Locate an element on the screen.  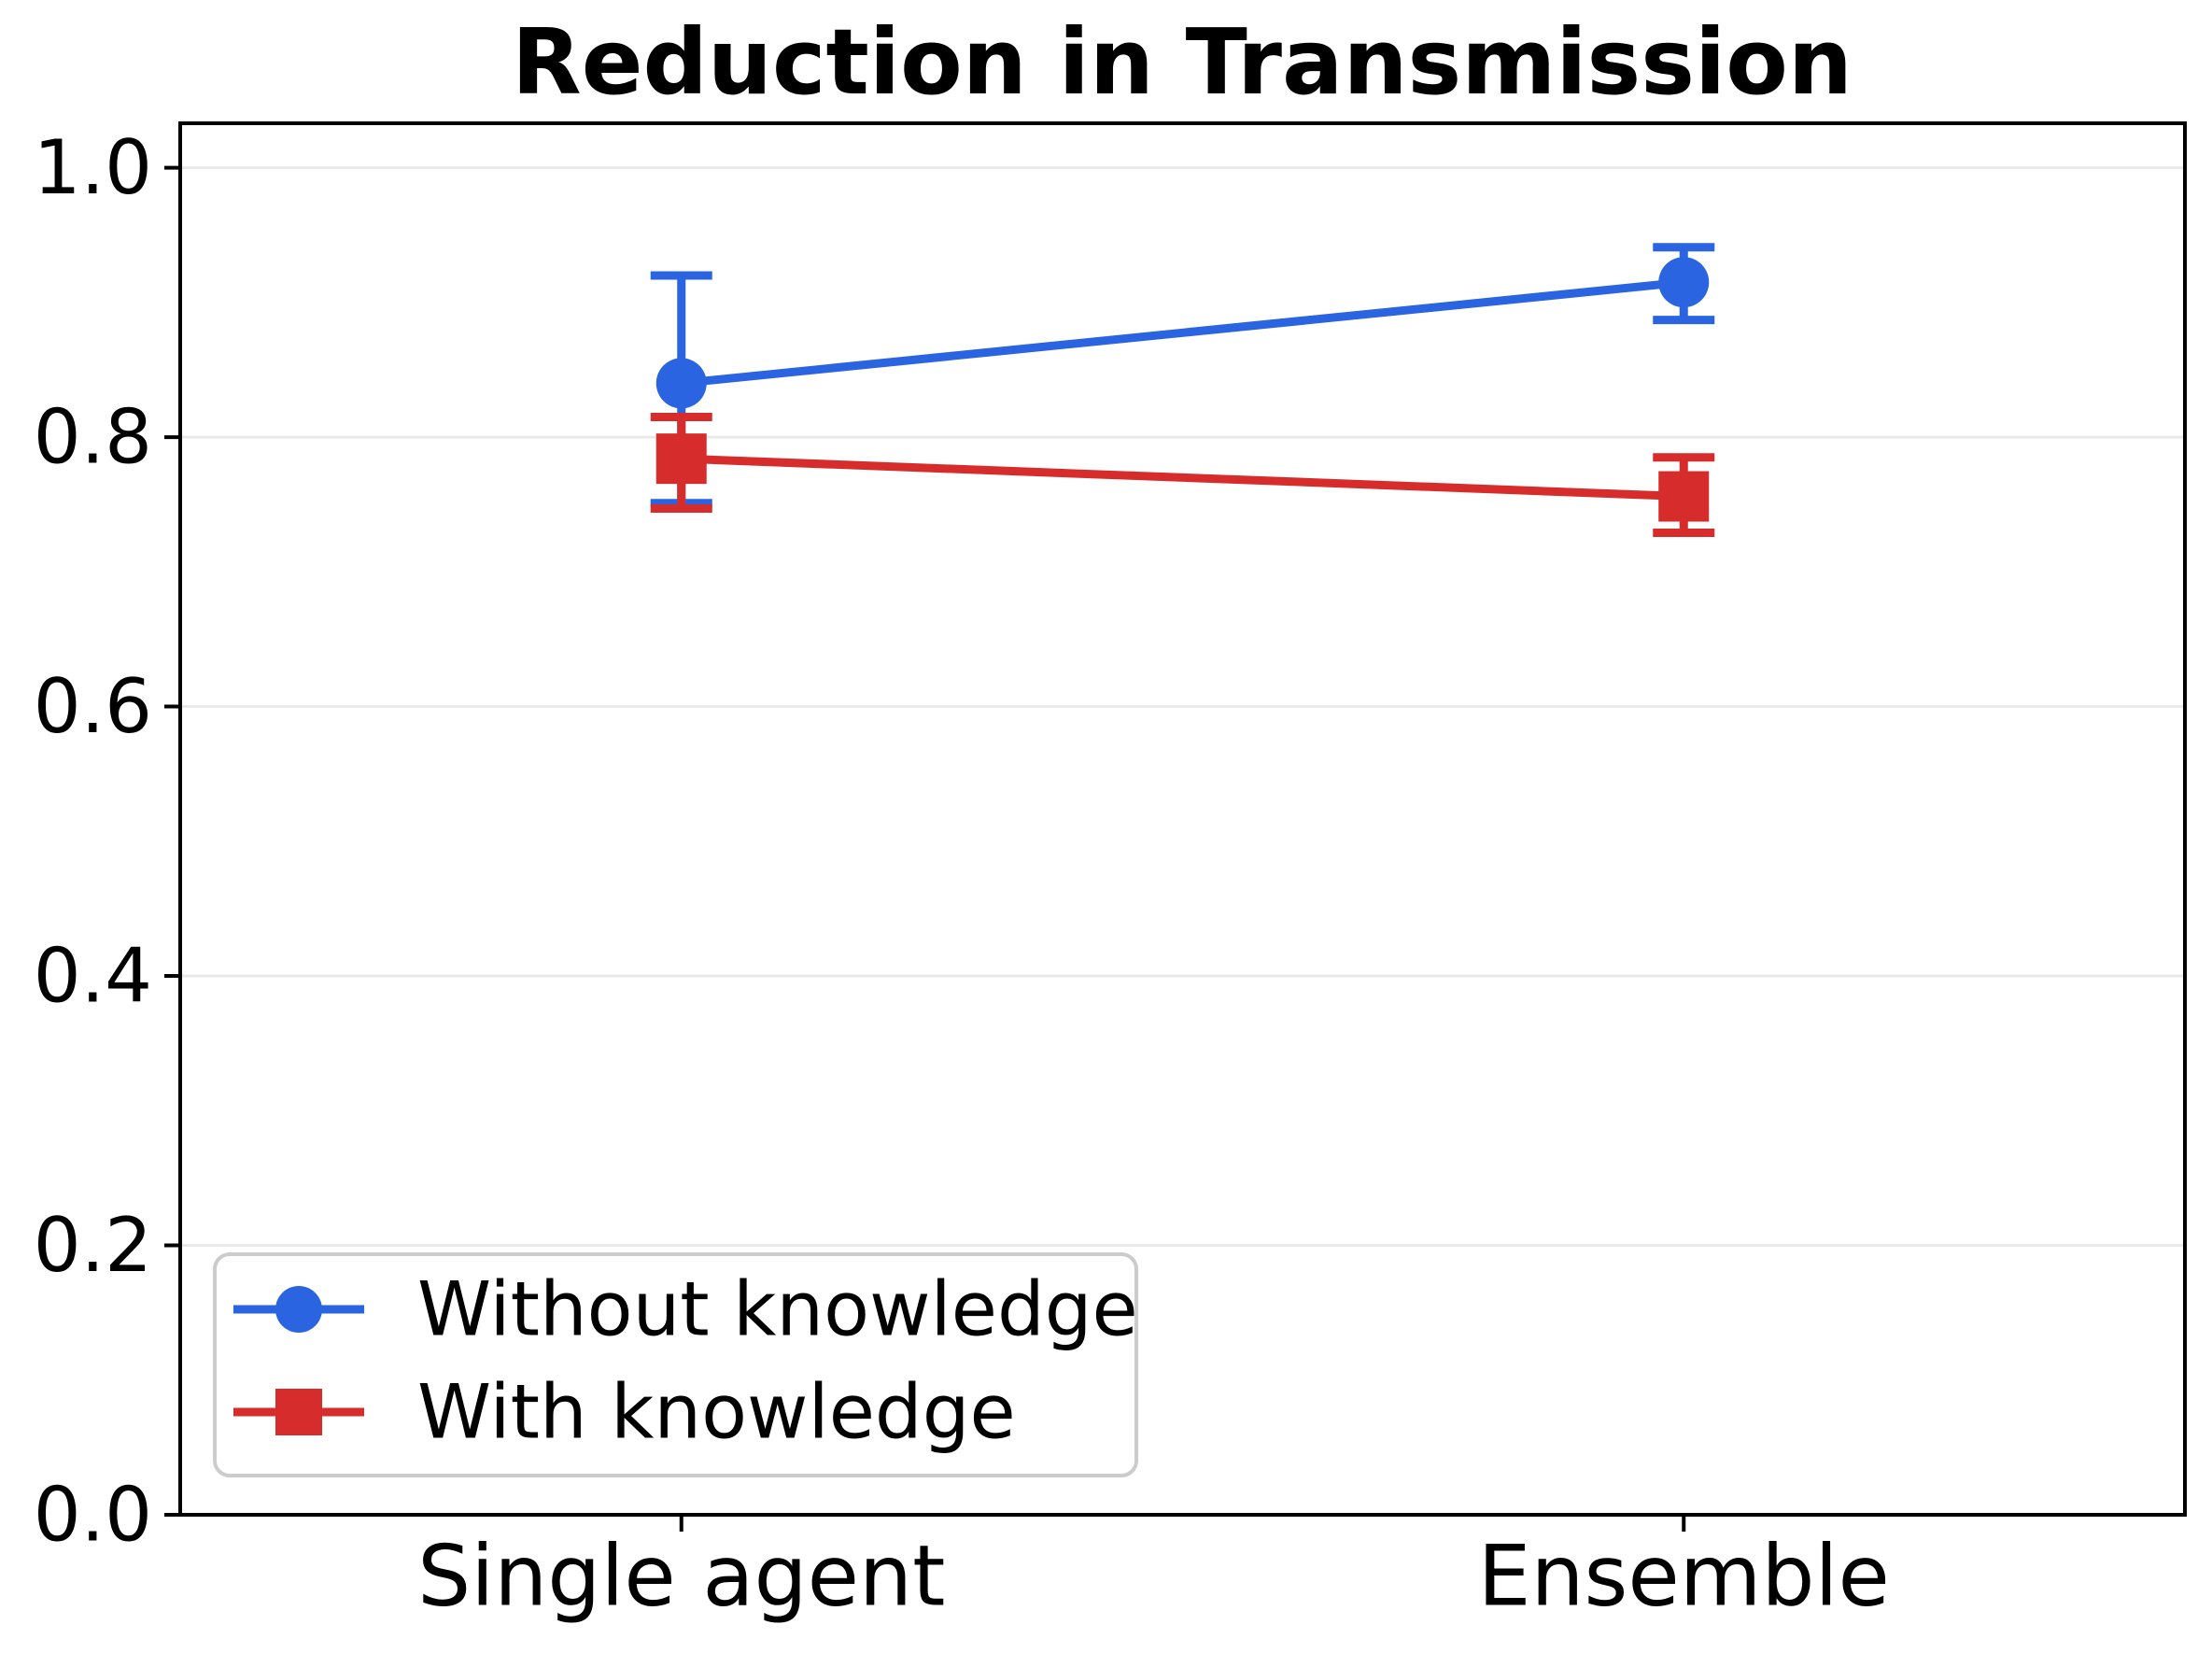
chart-title: Reduction in Transmission is located at coordinates (1182, 62).